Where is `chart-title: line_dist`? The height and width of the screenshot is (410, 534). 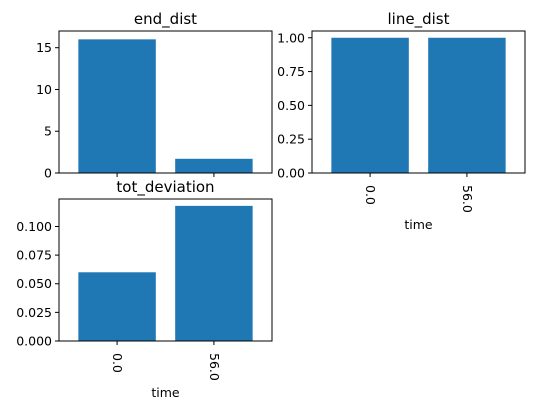 chart-title: line_dist is located at coordinates (419, 19).